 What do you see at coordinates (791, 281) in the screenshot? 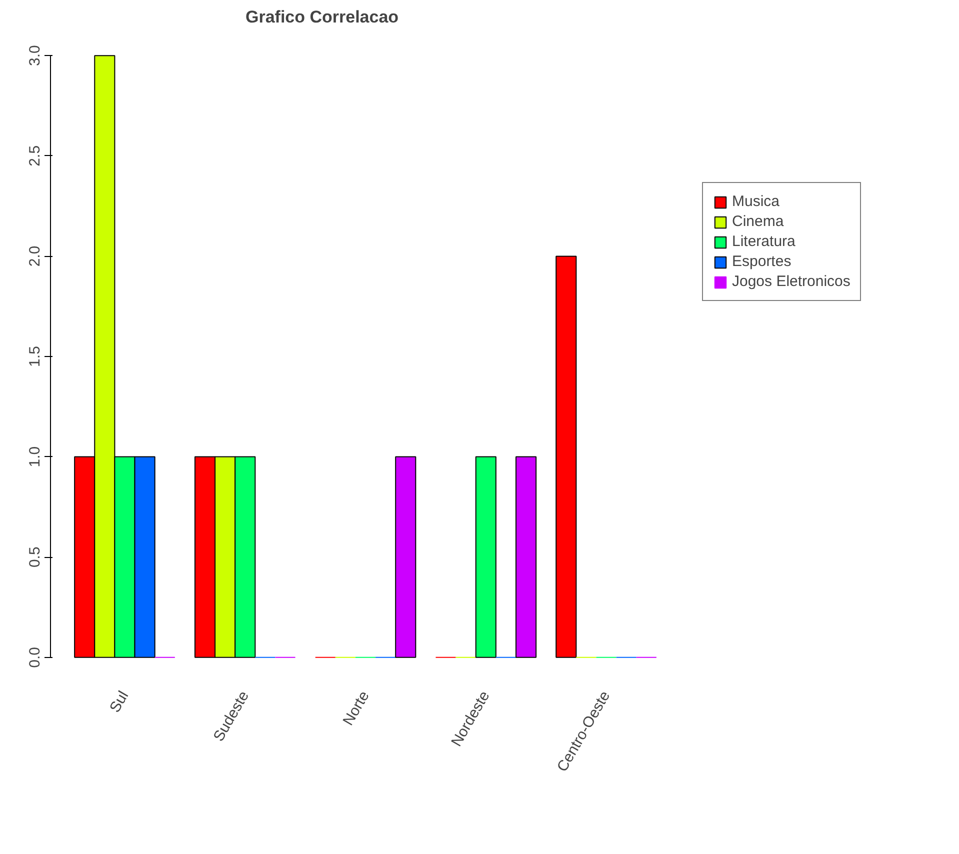
I see `legend-label: Jogos Eletronicos` at bounding box center [791, 281].